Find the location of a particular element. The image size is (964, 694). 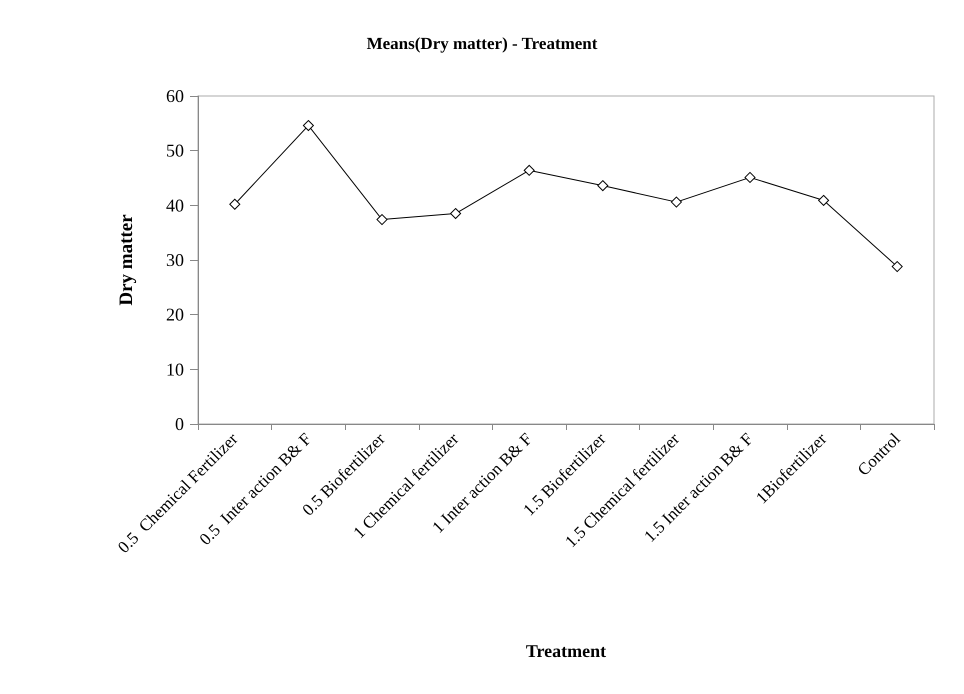

y-tick-label: 40 is located at coordinates (175, 205).